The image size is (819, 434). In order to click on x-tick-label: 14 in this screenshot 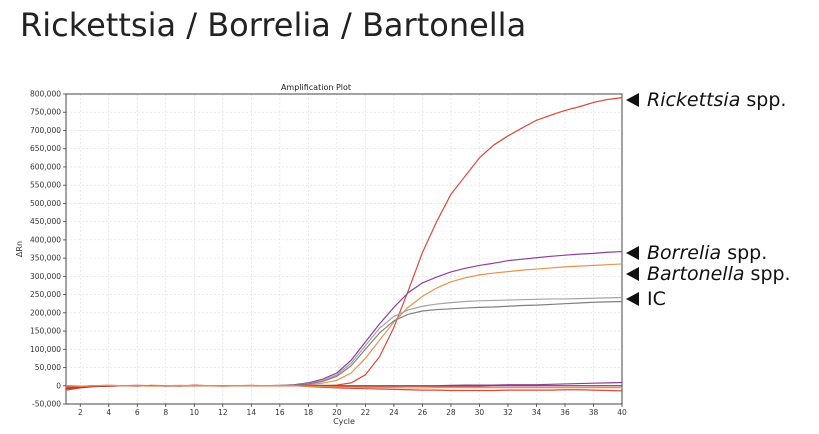, I will do `click(252, 412)`.